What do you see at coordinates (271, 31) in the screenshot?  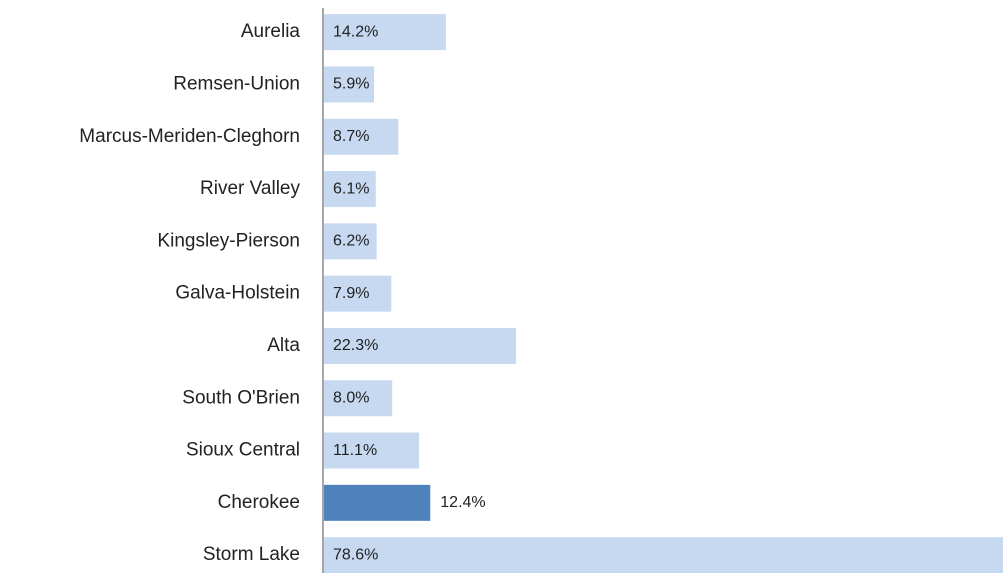 I see `category-label: Aurelia` at bounding box center [271, 31].